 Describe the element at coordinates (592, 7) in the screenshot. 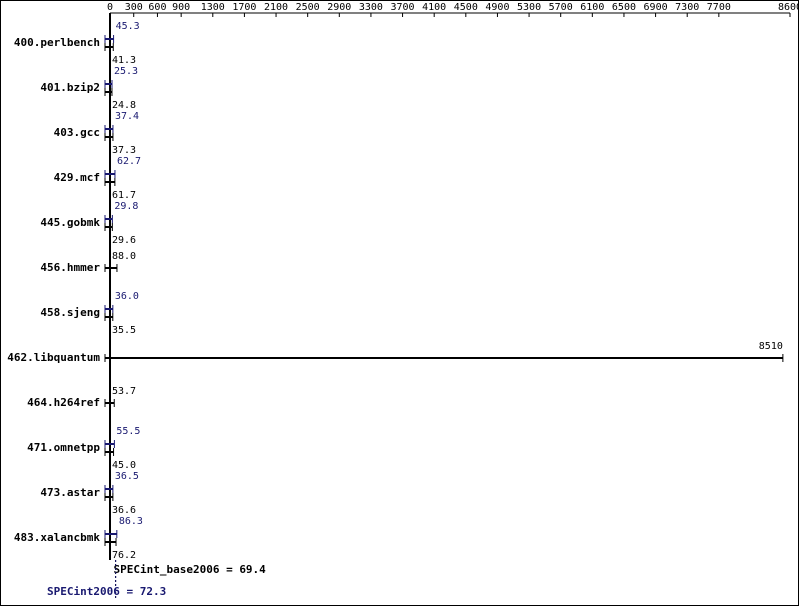

I see `x-tick-label: 6100` at that location.